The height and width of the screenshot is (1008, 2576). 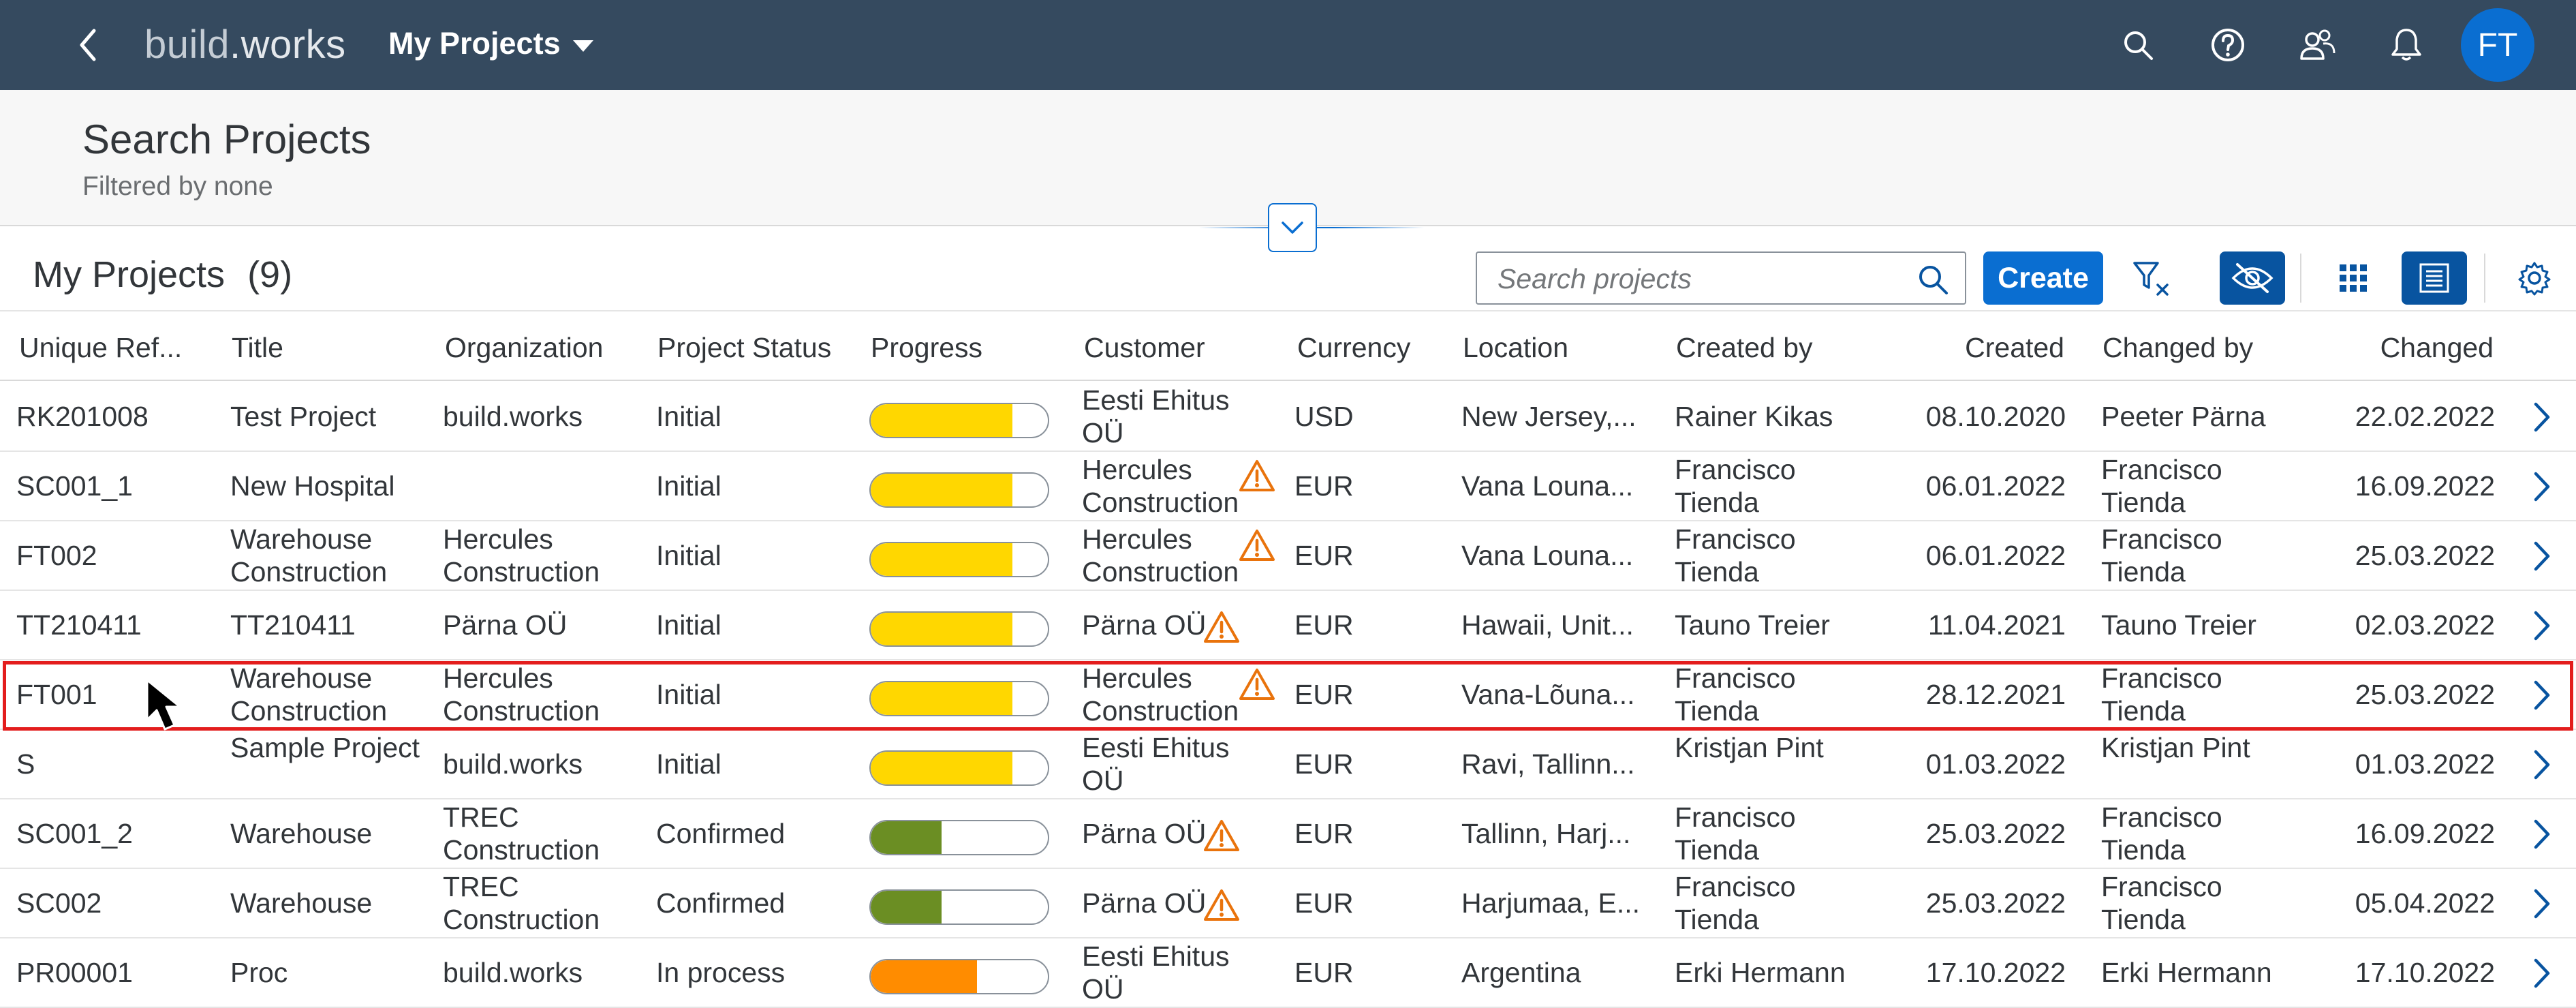 I want to click on cell-created-by: Rainer Kikas, so click(x=1754, y=416).